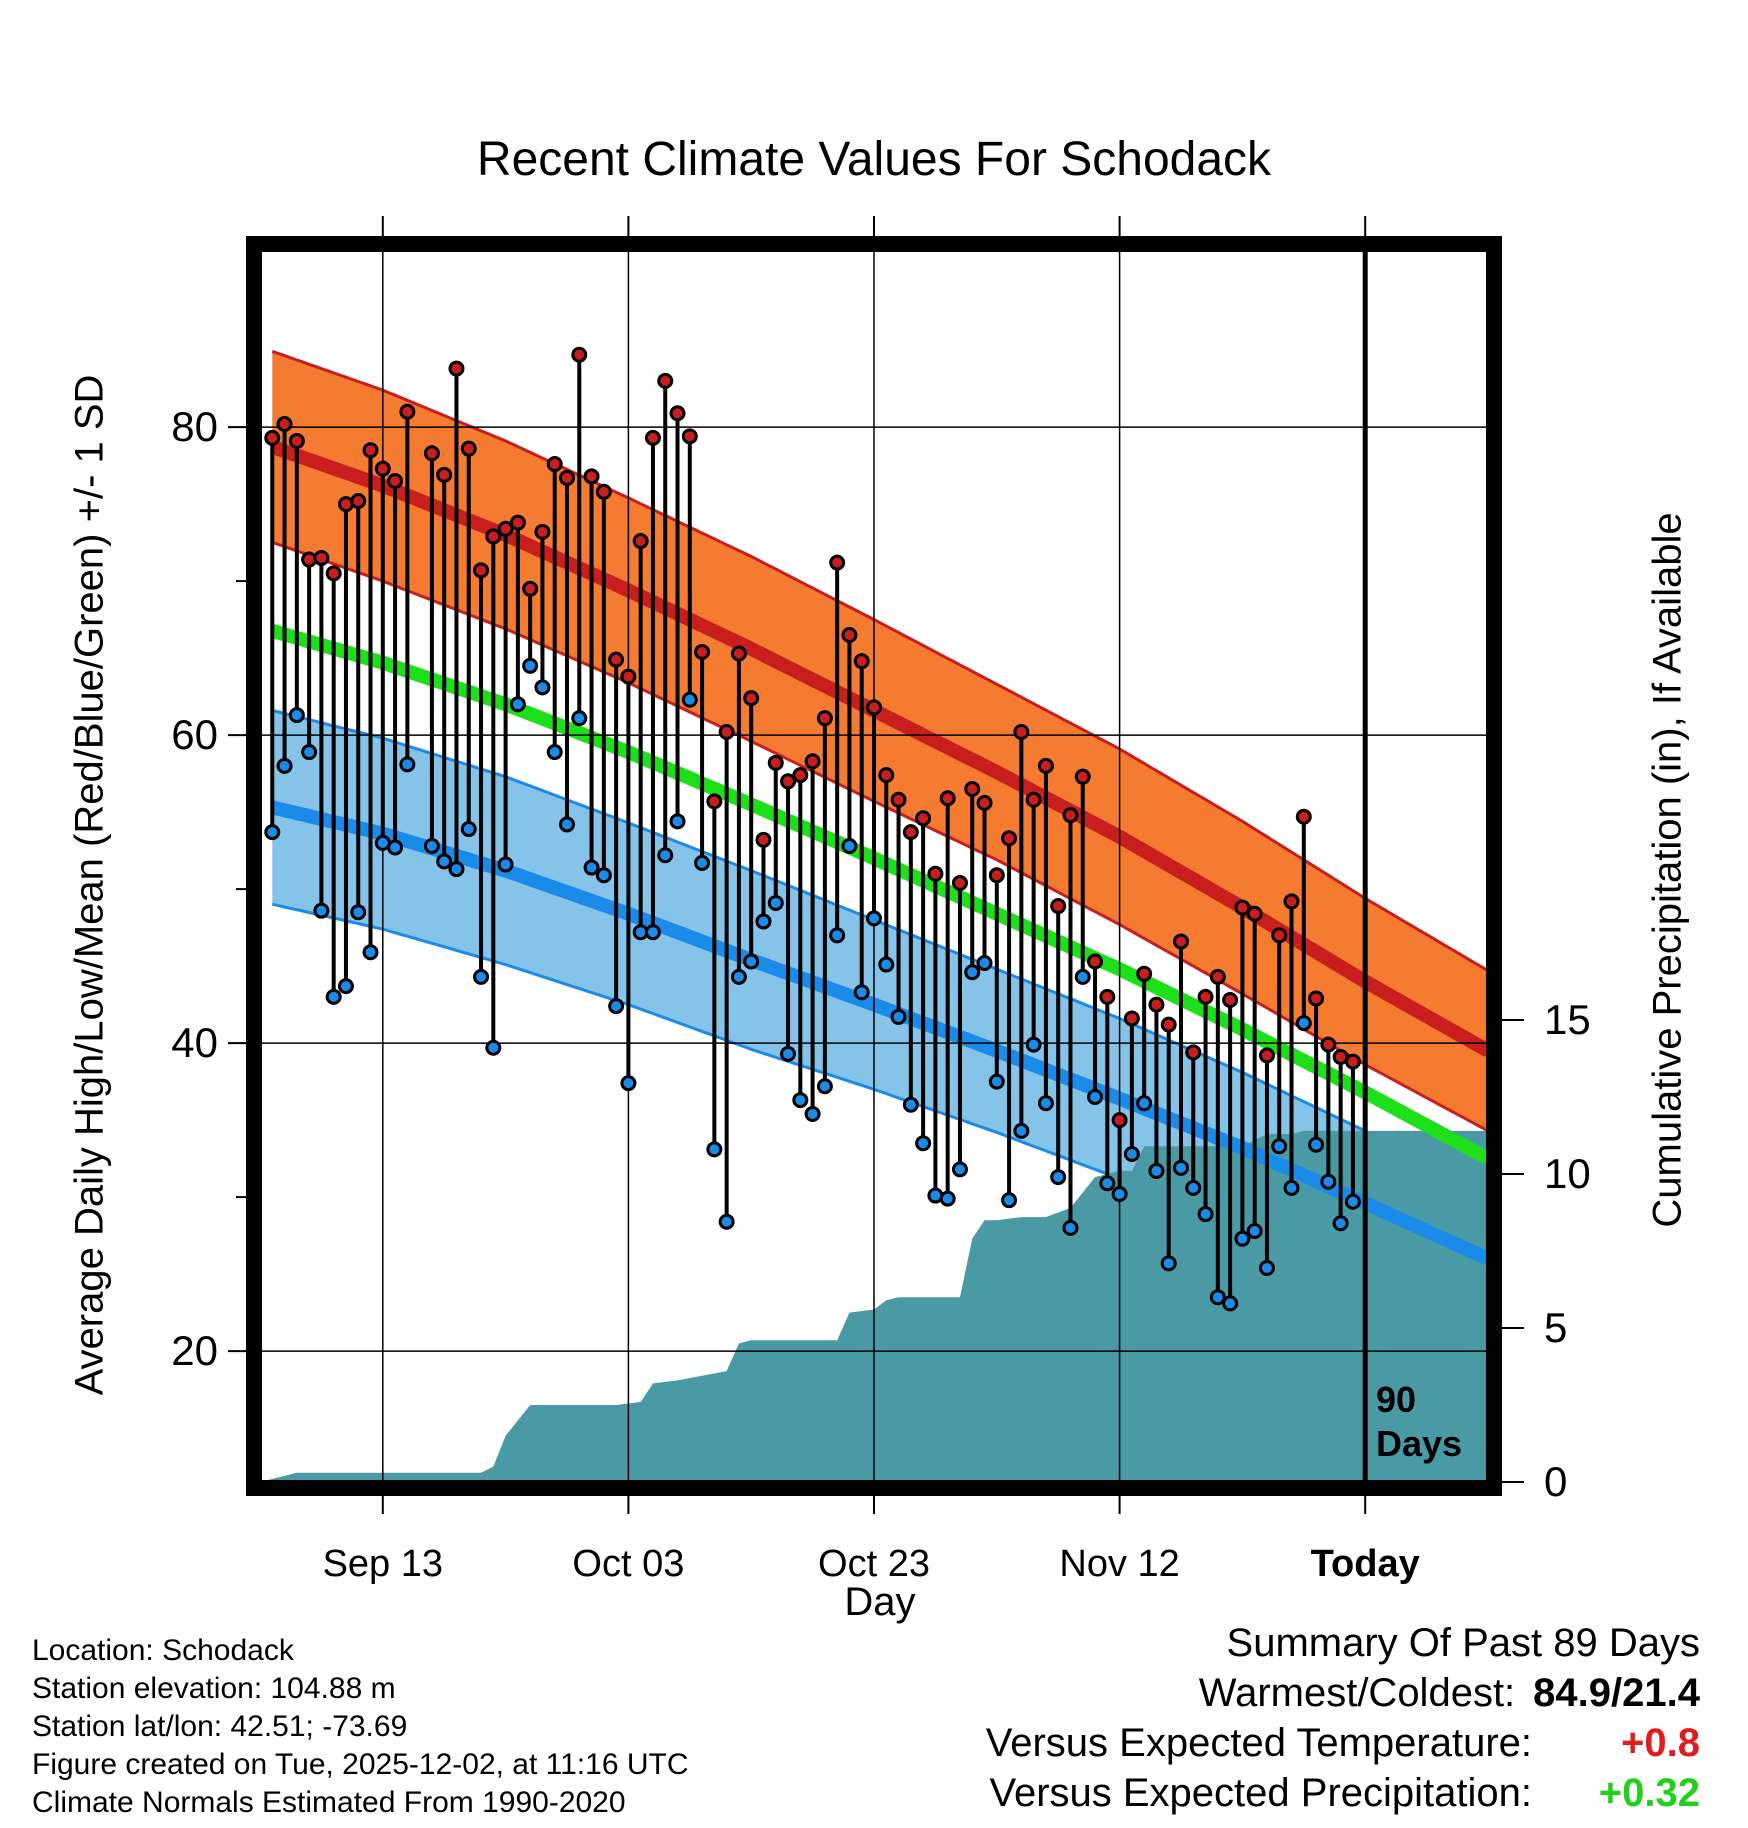 The image size is (1748, 1828). What do you see at coordinates (1419, 1422) in the screenshot?
I see `today-days-label: 90 Days` at bounding box center [1419, 1422].